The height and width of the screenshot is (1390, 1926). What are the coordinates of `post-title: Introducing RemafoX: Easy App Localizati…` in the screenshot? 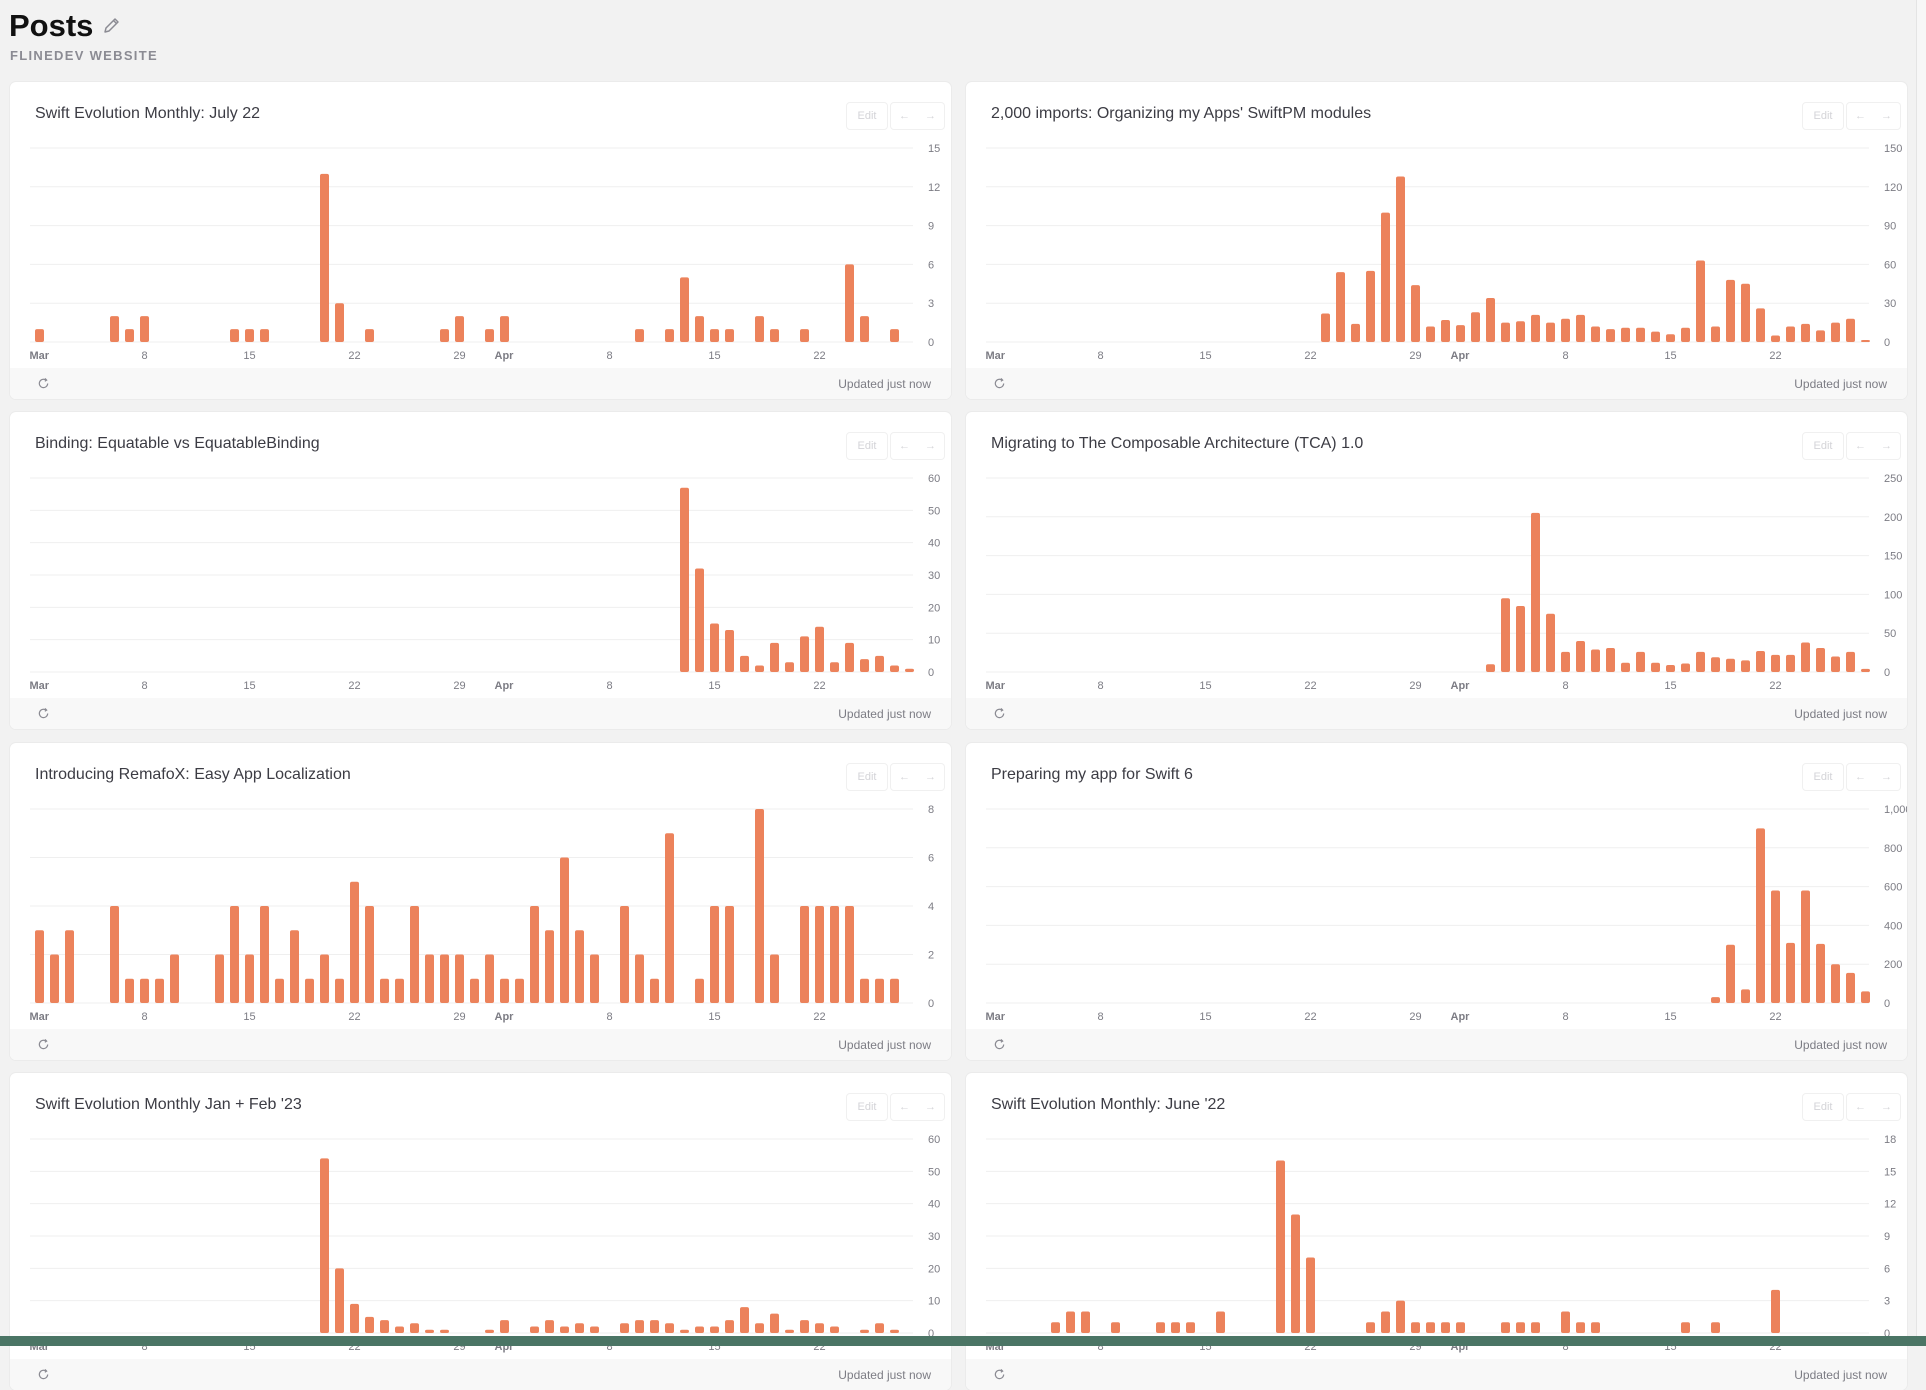 It's located at (193, 774).